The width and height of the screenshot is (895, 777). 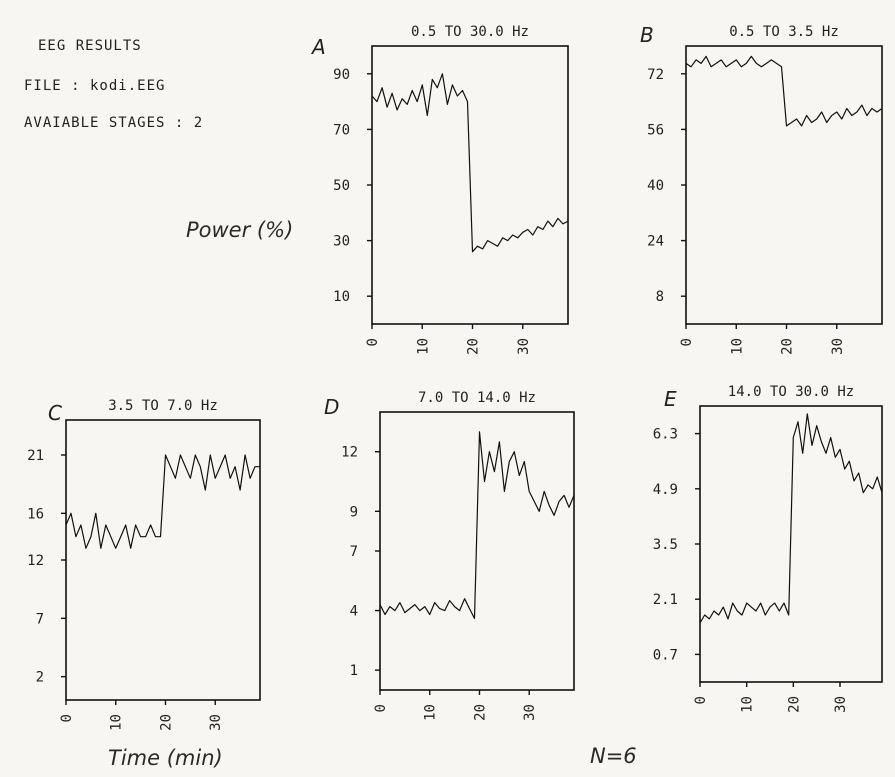 I want to click on panel-d: D 7.0 TO 14.0 Hz 1 4 7 9 12 0 10 20 30, so click(x=449, y=555).